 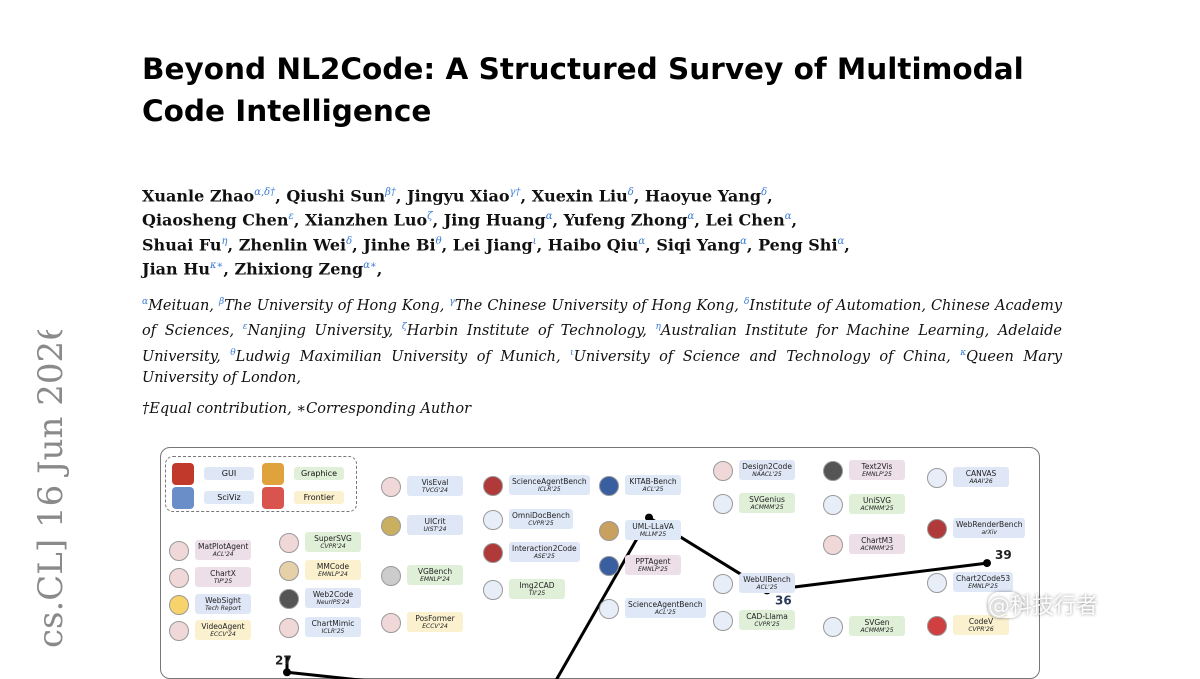 I want to click on benchmark-name: ChartM3, so click(x=877, y=540).